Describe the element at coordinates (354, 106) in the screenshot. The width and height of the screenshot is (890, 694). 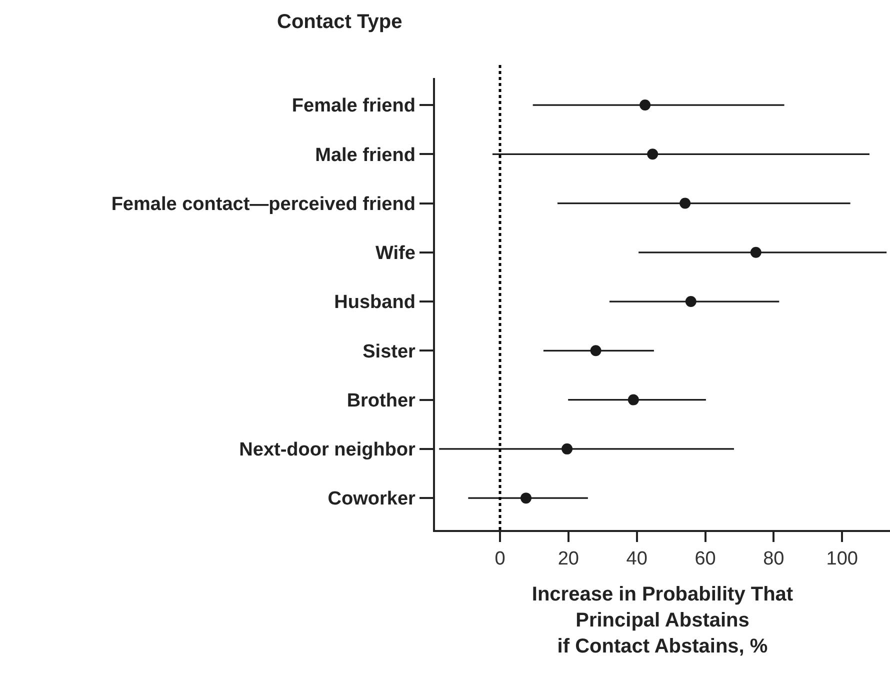
I see `y-tick-label: Female friend` at that location.